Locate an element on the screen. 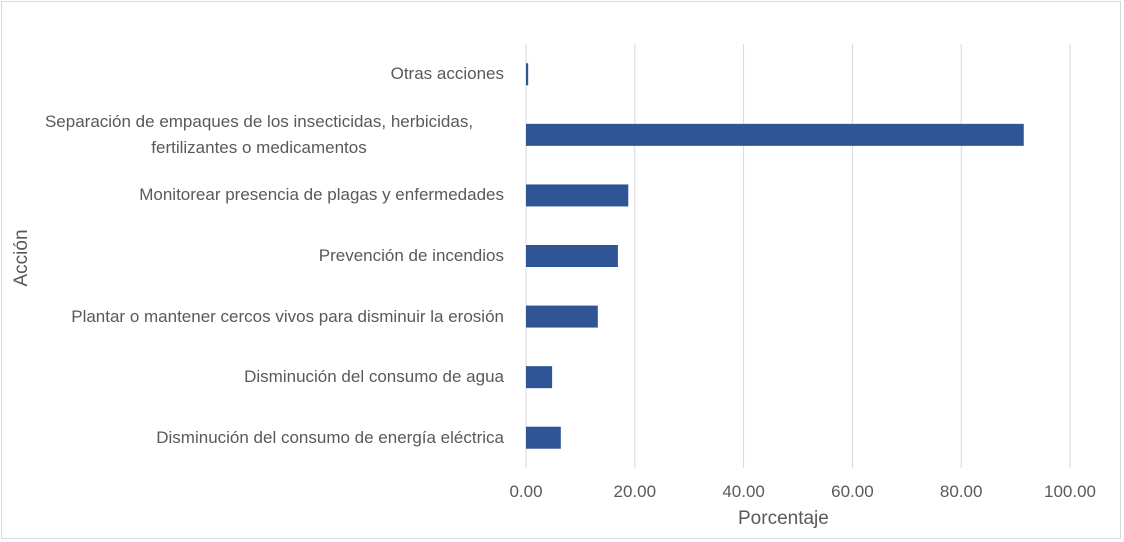 The height and width of the screenshot is (542, 1124). y-tick-label: Disminución del consumo de agua is located at coordinates (374, 377).